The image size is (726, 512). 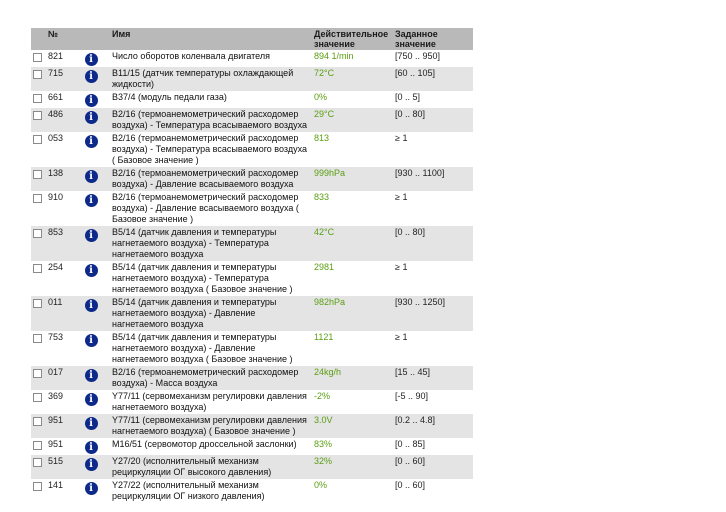 What do you see at coordinates (352, 446) in the screenshot?
I see `row-actual-value: 83%` at bounding box center [352, 446].